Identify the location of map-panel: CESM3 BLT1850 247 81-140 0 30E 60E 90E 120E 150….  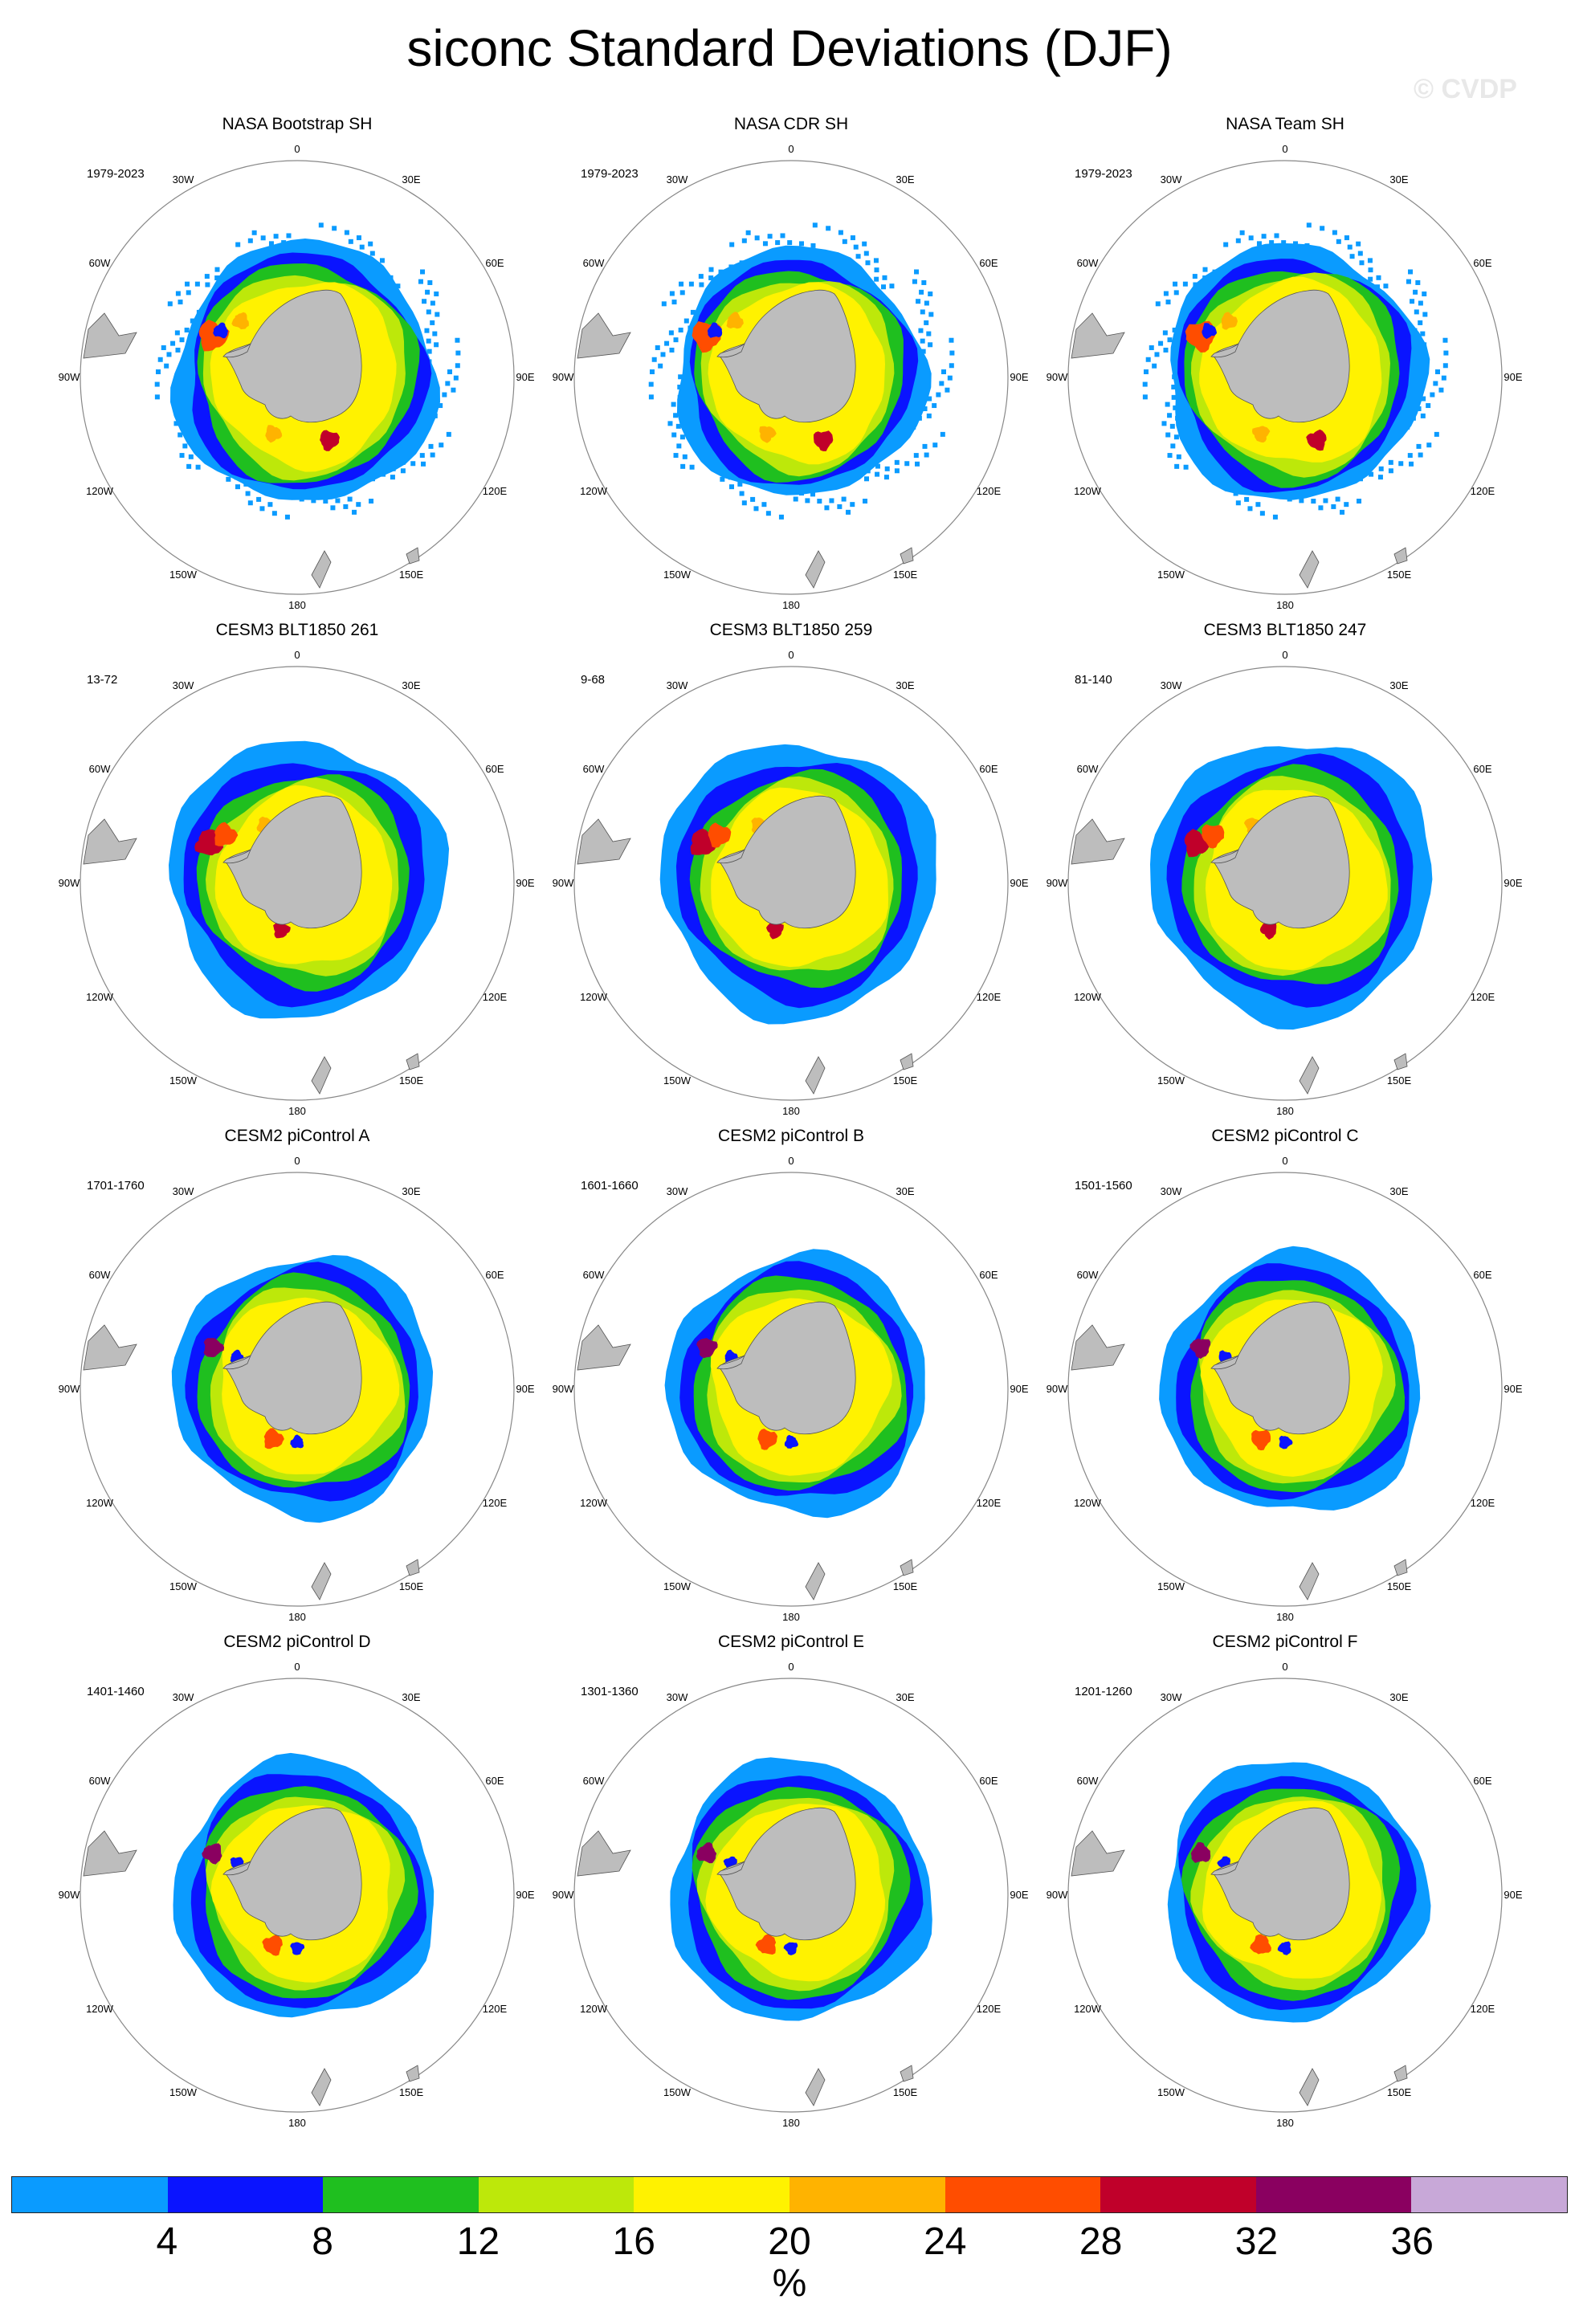
(1285, 871).